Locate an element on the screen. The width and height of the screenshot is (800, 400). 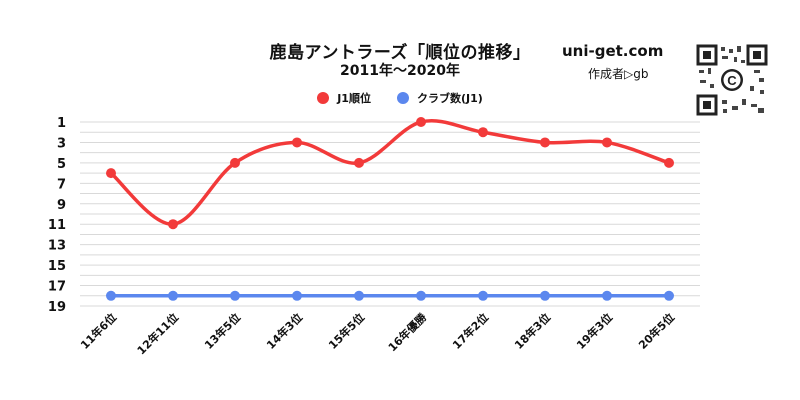
x-tick-label: 14年3位 is located at coordinates (284, 331).